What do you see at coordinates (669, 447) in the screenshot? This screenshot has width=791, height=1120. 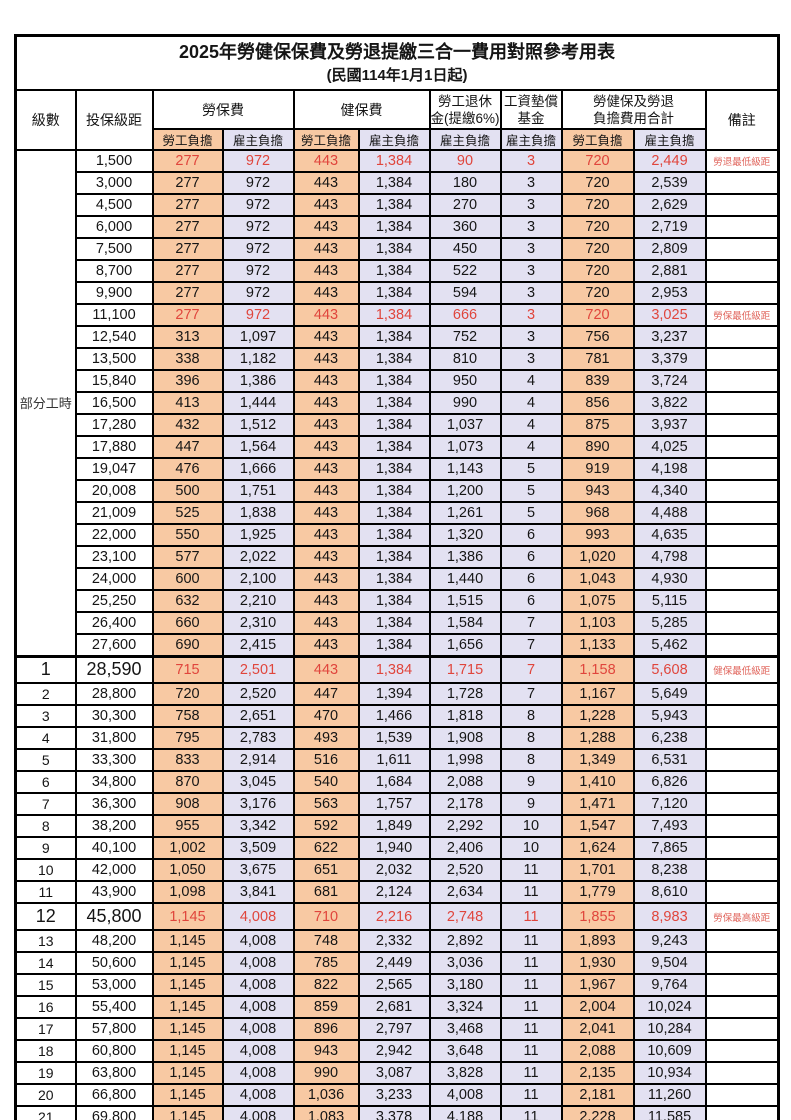 I see `value-cell: 4,025` at bounding box center [669, 447].